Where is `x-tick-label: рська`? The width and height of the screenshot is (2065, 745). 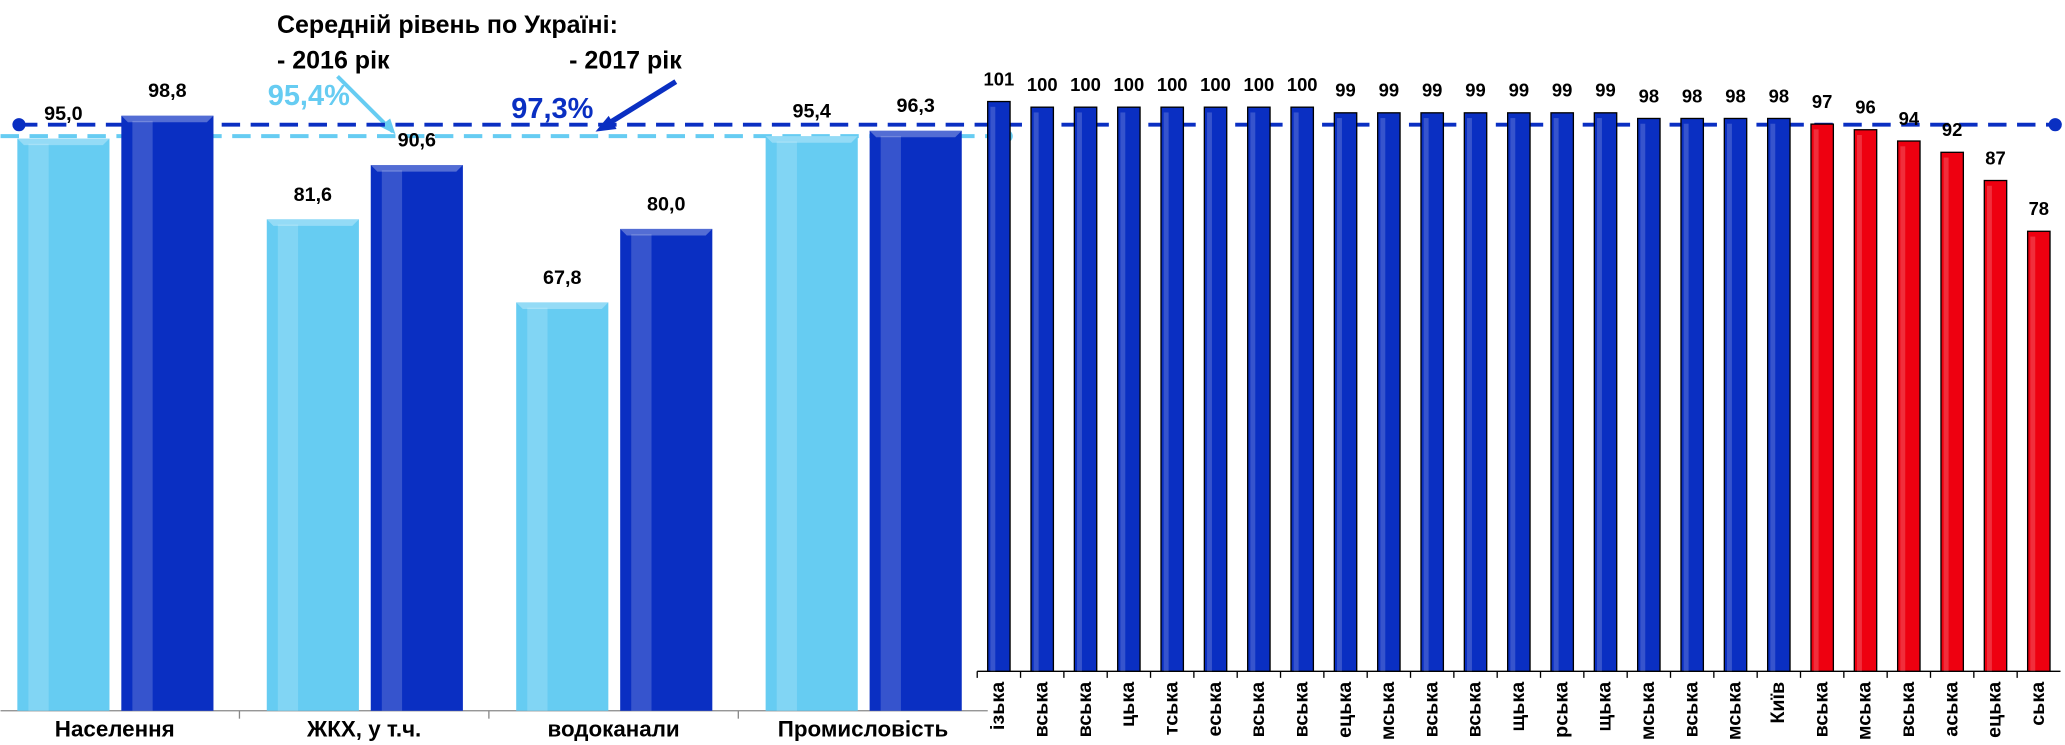
x-tick-label: рська is located at coordinates (1561, 709).